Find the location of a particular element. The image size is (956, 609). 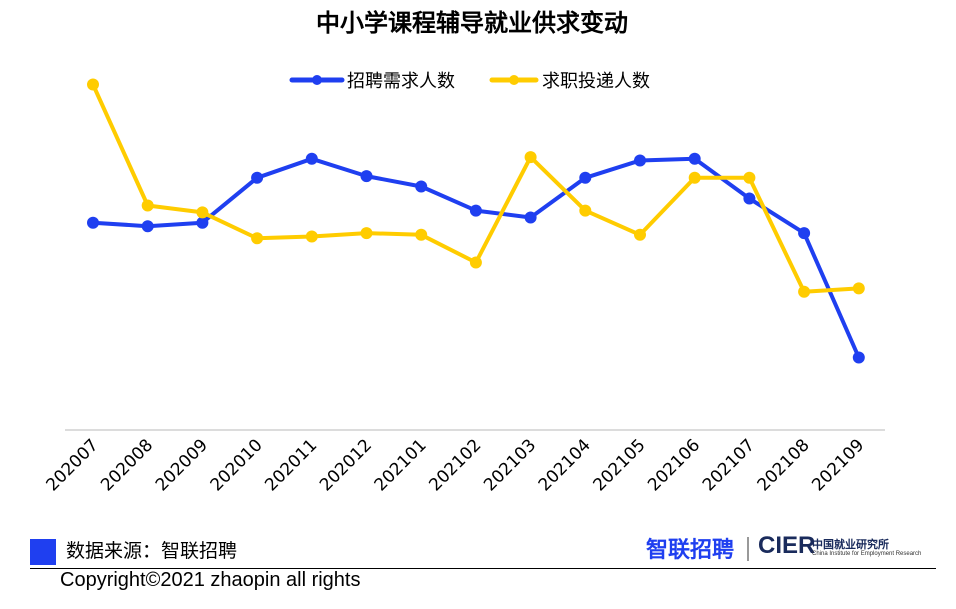

legend-item-series-2: 求职投递人数 is located at coordinates (569, 81).